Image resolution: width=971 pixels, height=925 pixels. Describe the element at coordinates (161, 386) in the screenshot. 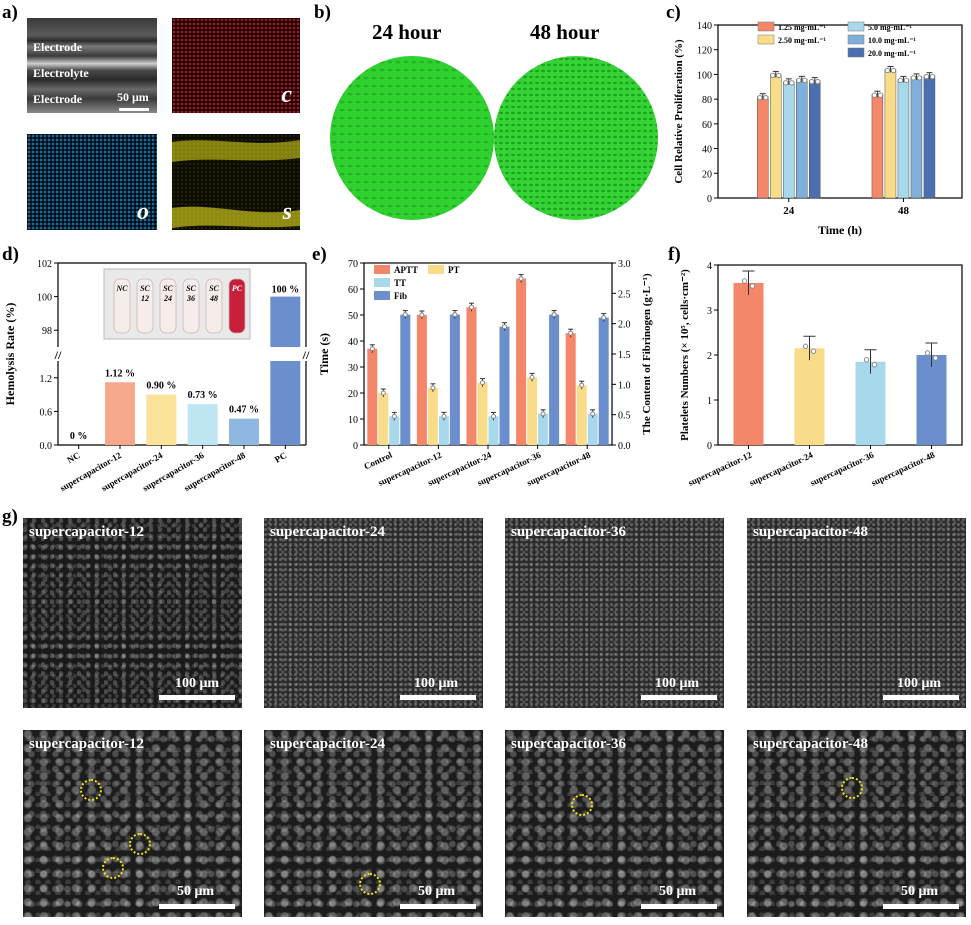

I see `data-label: 0.90 %` at that location.